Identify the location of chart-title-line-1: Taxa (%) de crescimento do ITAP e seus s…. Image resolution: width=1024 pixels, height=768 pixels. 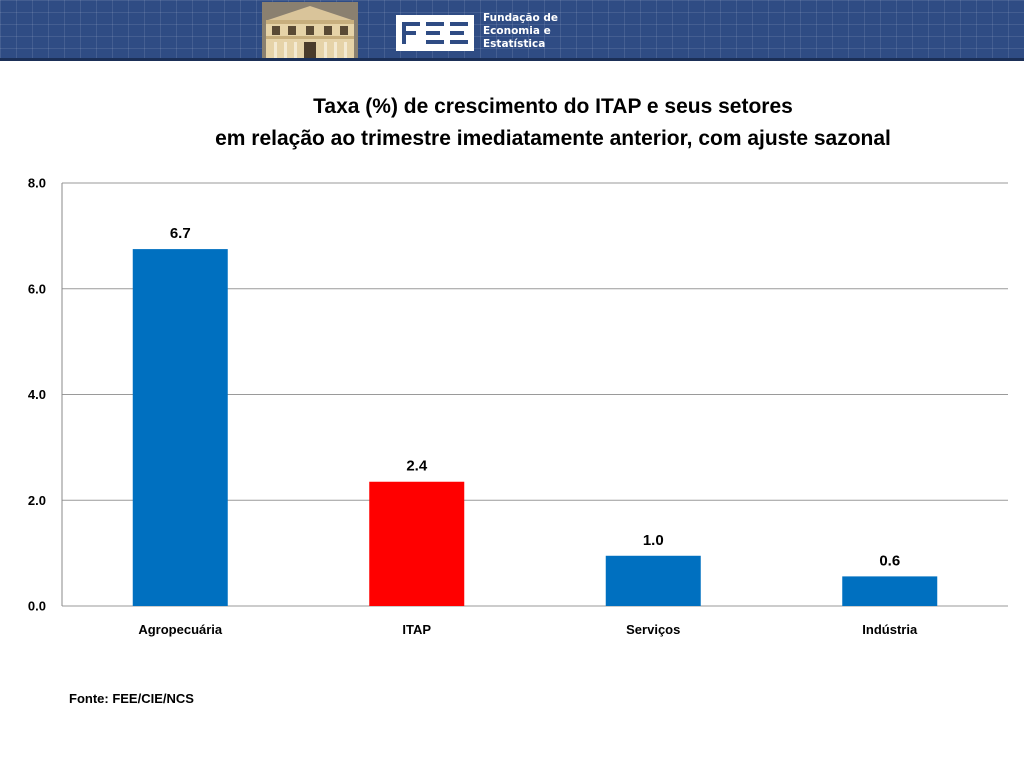
(553, 106).